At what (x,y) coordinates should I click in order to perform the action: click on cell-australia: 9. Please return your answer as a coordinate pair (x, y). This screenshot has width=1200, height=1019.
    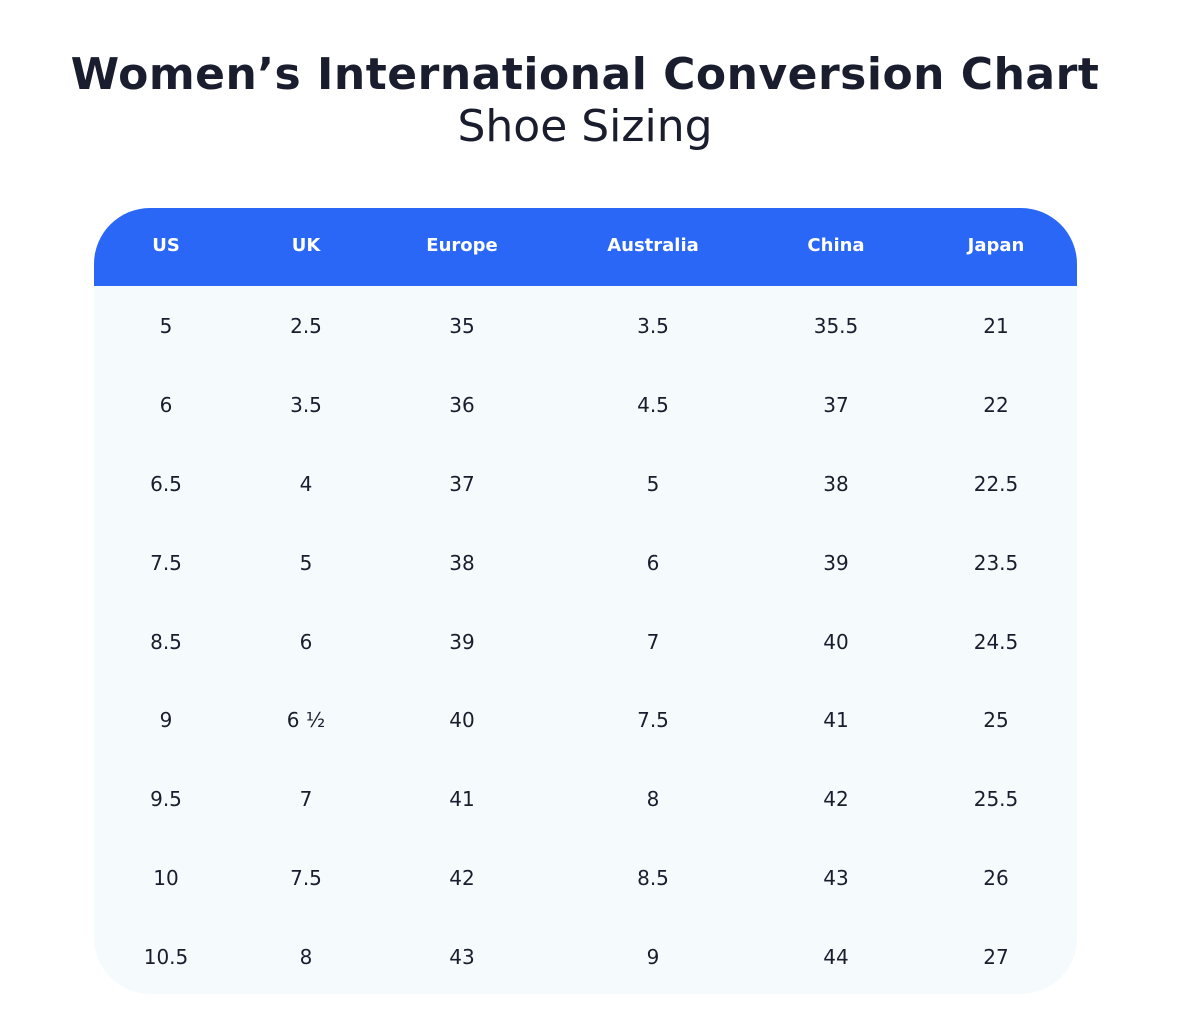
    Looking at the image, I should click on (653, 957).